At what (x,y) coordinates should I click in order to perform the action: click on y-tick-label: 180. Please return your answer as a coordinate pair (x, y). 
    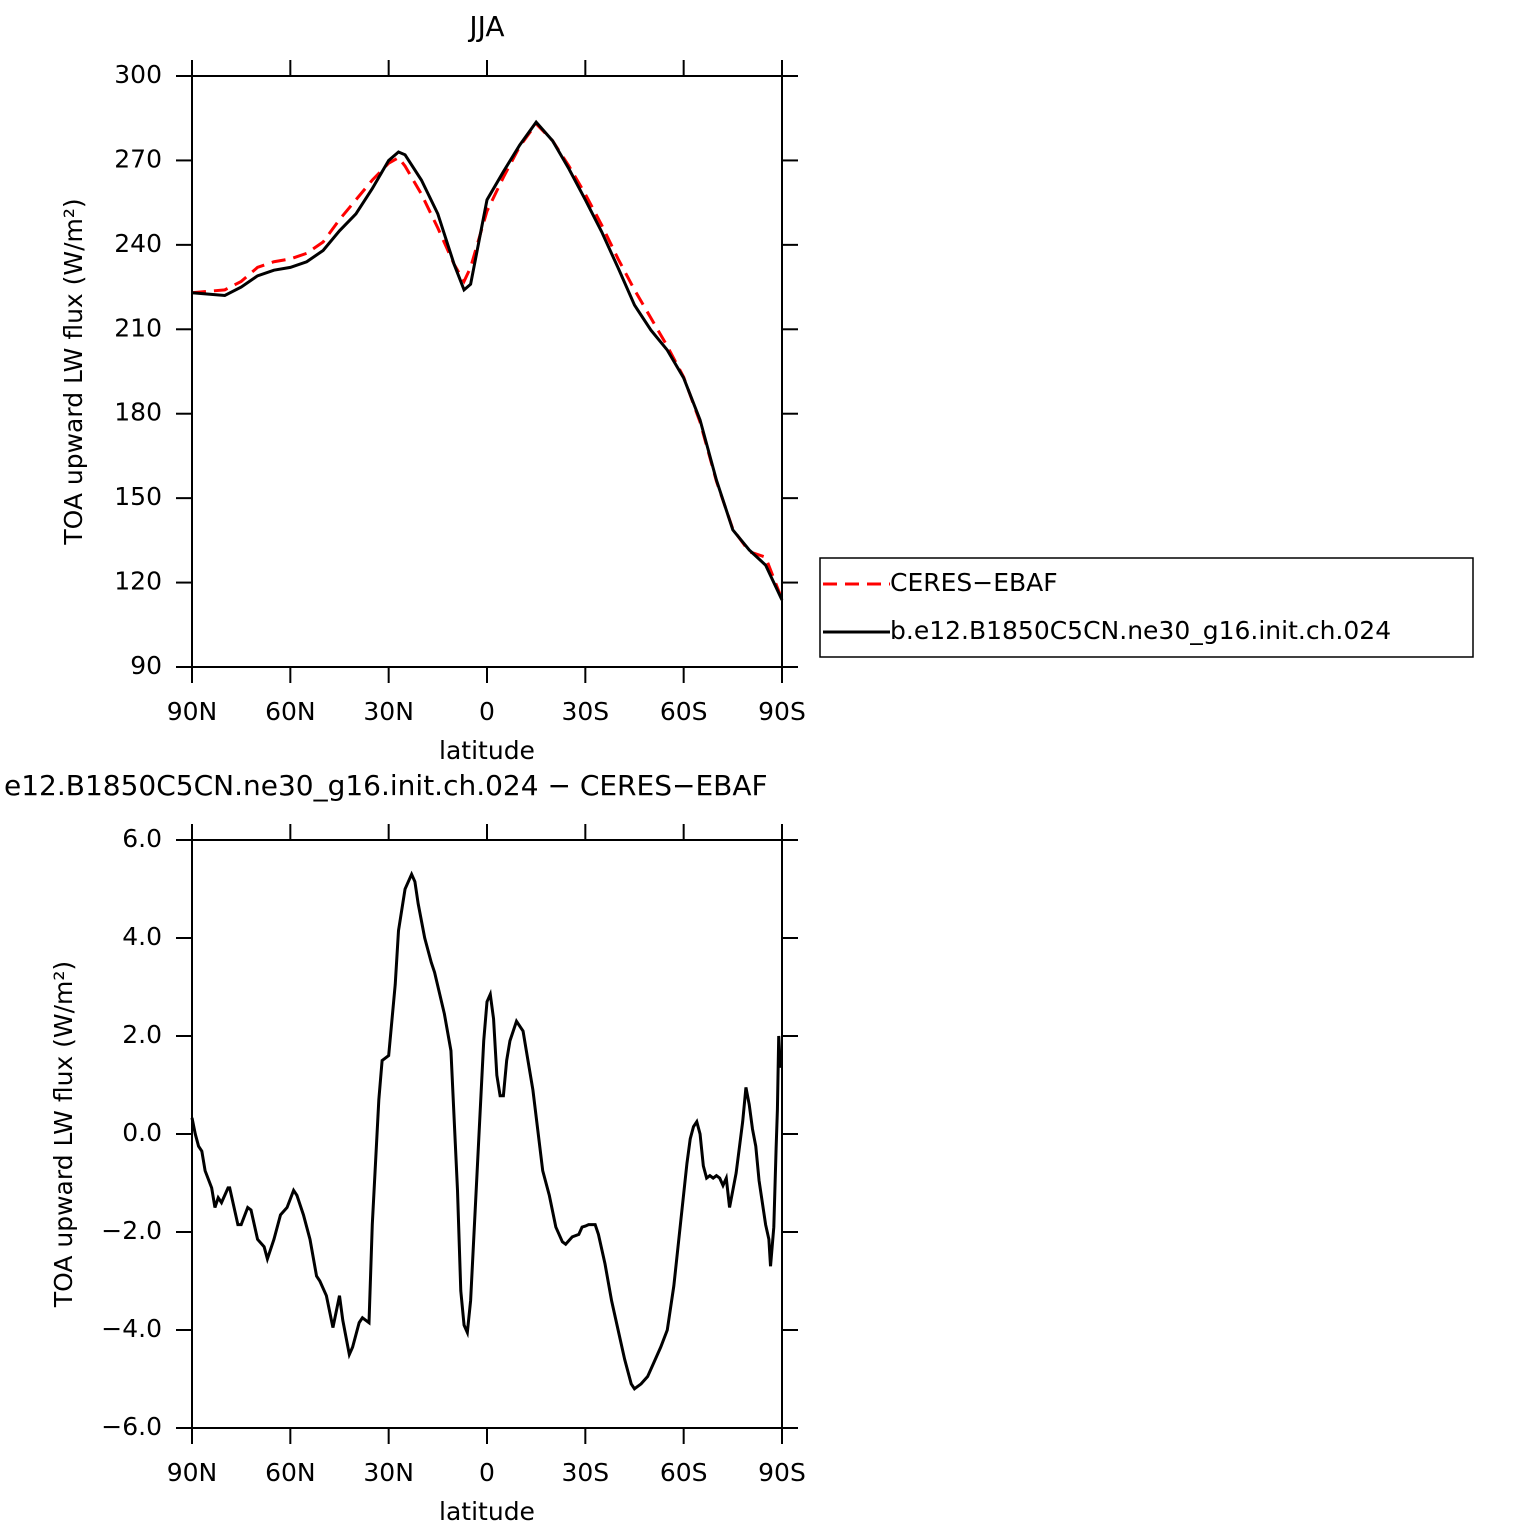
    Looking at the image, I should click on (138, 412).